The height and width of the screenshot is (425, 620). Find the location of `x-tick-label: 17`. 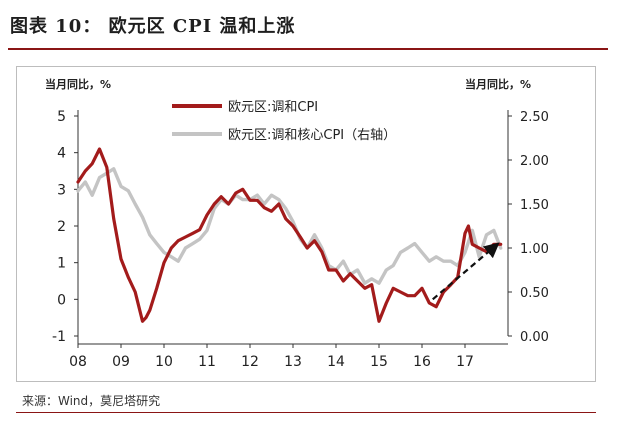

x-tick-label: 17 is located at coordinates (465, 362).